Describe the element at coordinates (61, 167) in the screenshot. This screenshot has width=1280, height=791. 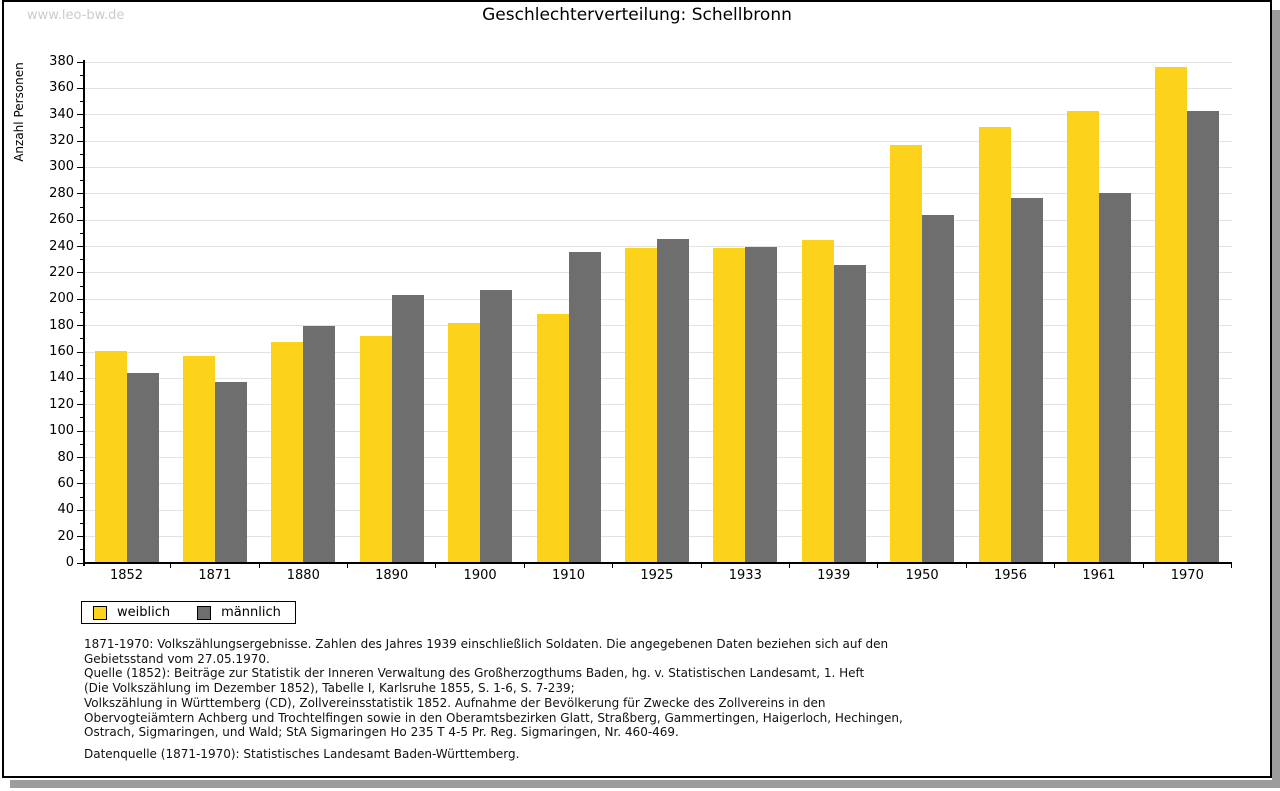
I see `y-axis-tick-label: 300` at that location.